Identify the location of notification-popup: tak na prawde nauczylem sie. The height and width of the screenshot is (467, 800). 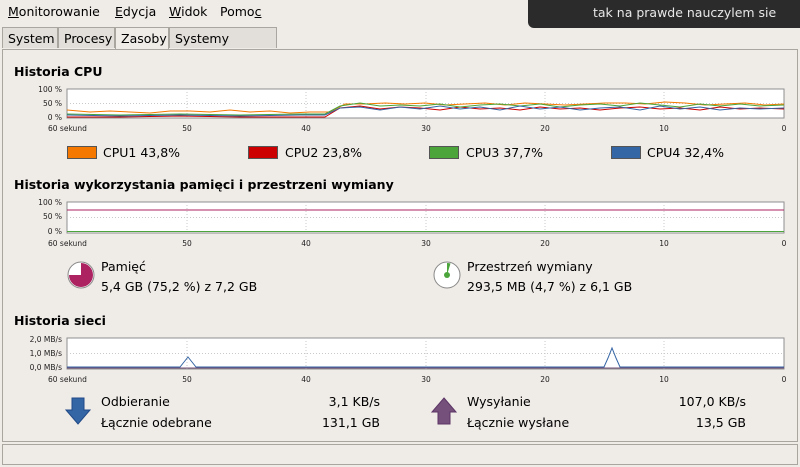
(664, 14).